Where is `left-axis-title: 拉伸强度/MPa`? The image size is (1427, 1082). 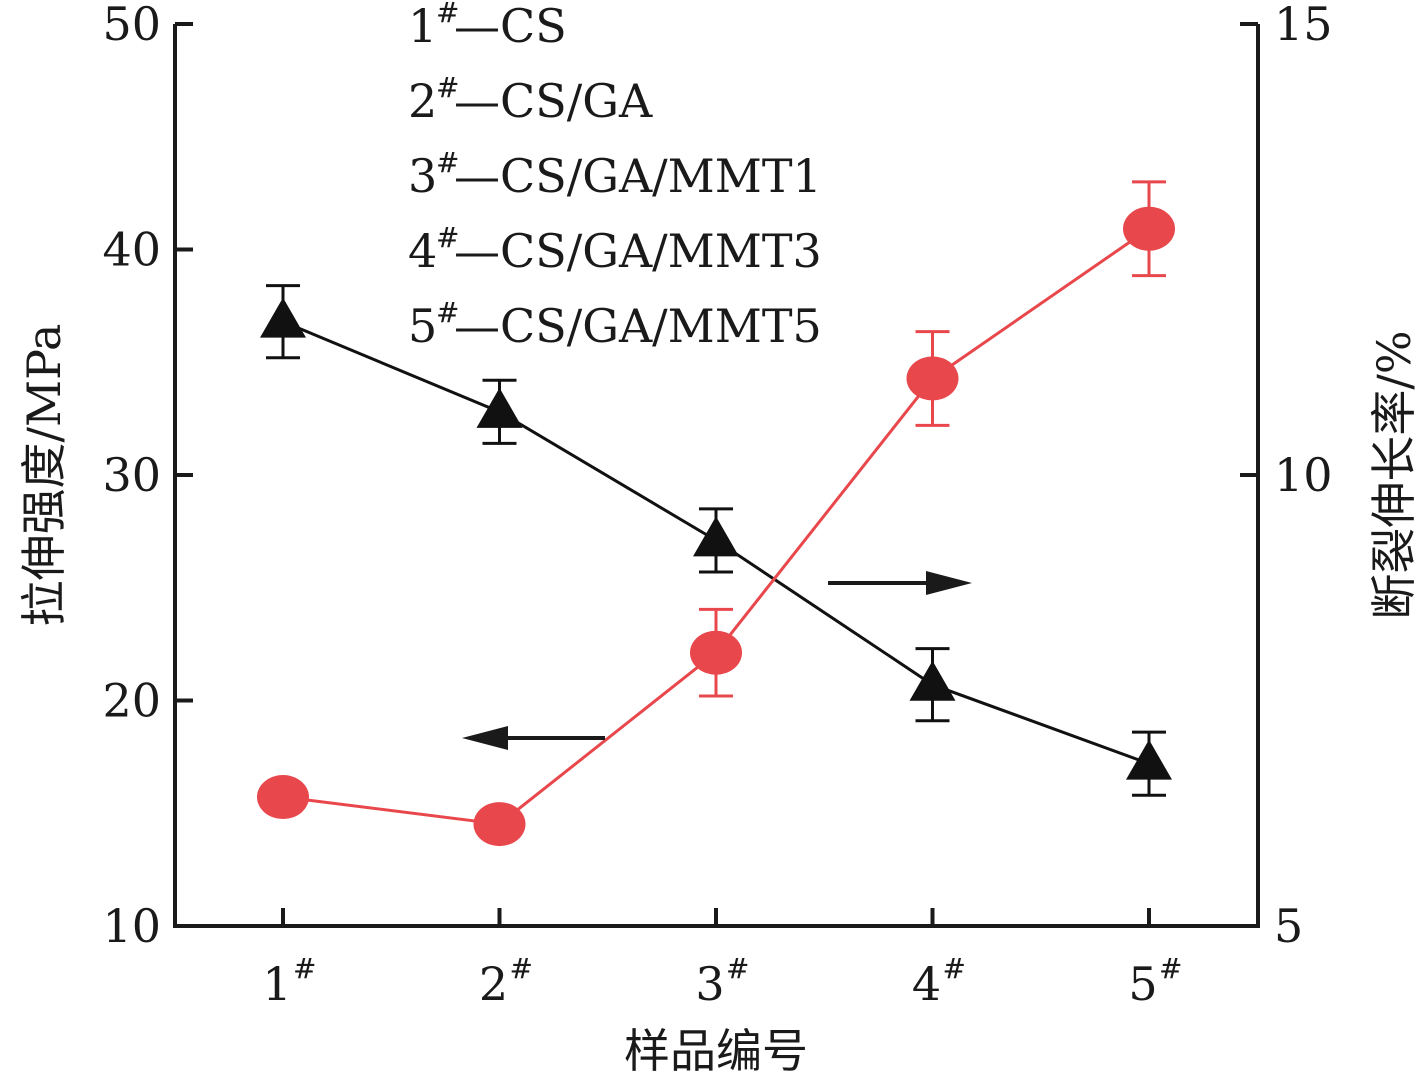
left-axis-title: 拉伸强度/MPa is located at coordinates (44, 475).